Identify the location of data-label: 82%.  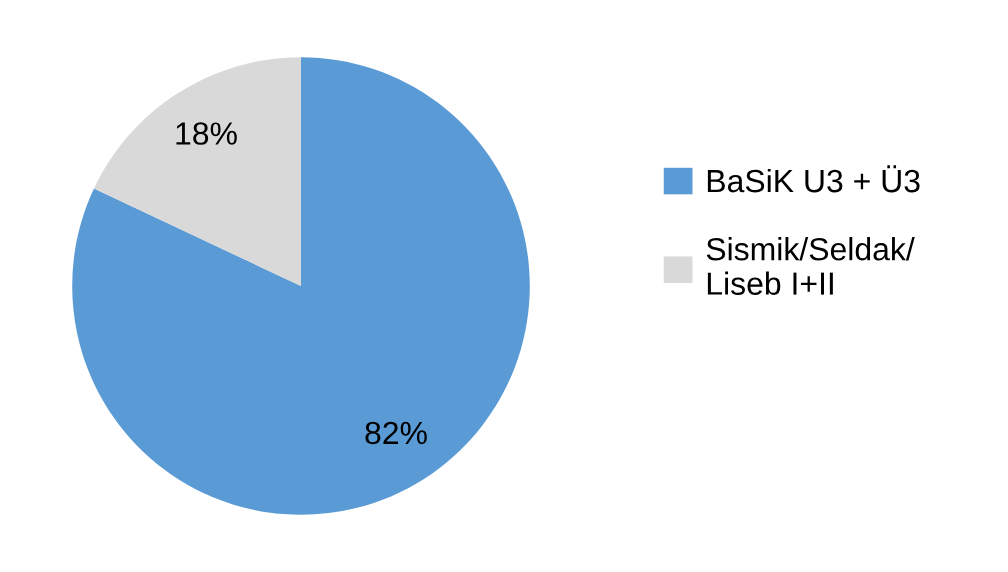
(396, 433).